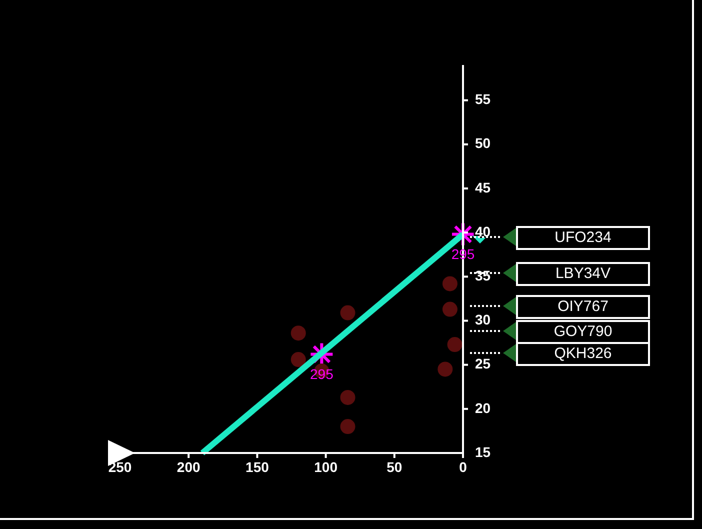 The height and width of the screenshot is (529, 702). What do you see at coordinates (322, 374) in the screenshot?
I see `annotation: 295` at bounding box center [322, 374].